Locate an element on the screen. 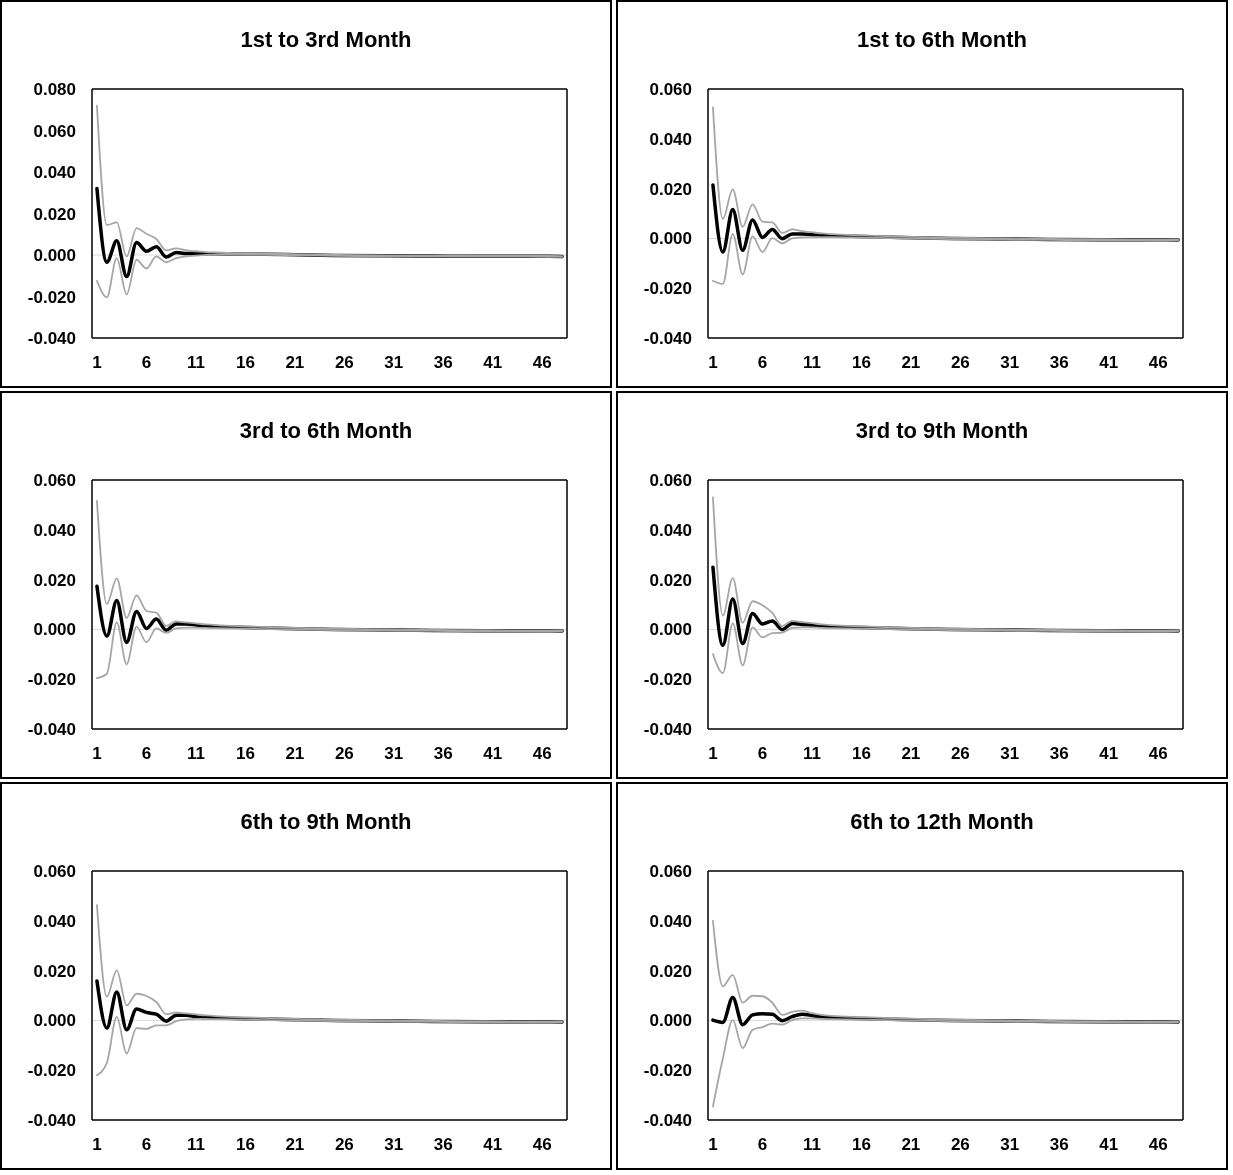 This screenshot has width=1233, height=1175. chart-title: 3rd to 6th Month is located at coordinates (326, 431).